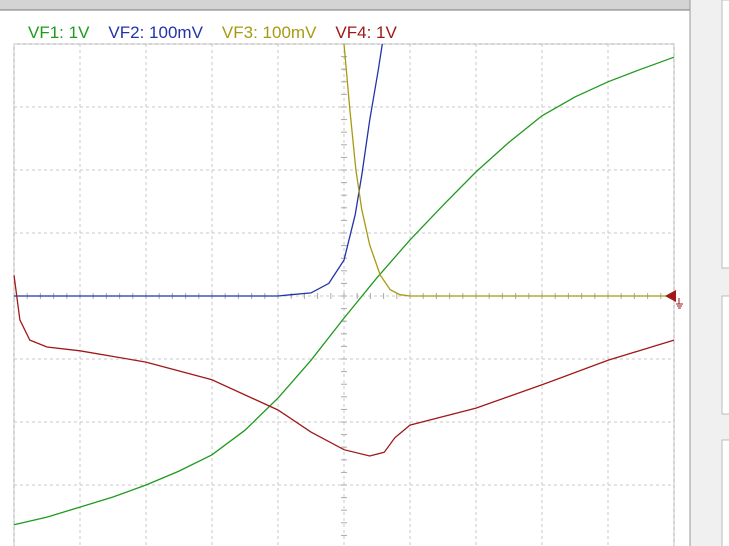 This screenshot has height=546, width=729. Describe the element at coordinates (670, 296) in the screenshot. I see `trigger-marker` at that location.